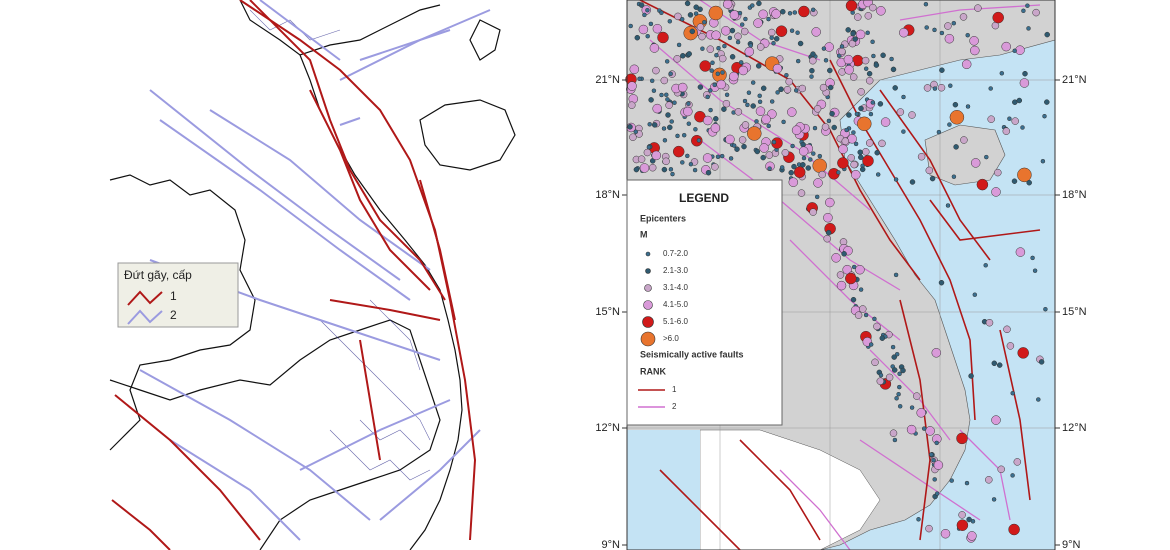 Image resolution: width=1170 pixels, height=550 pixels. Describe the element at coordinates (663, 218) in the screenshot. I see `legend-subtitle: Epicenters` at that location.